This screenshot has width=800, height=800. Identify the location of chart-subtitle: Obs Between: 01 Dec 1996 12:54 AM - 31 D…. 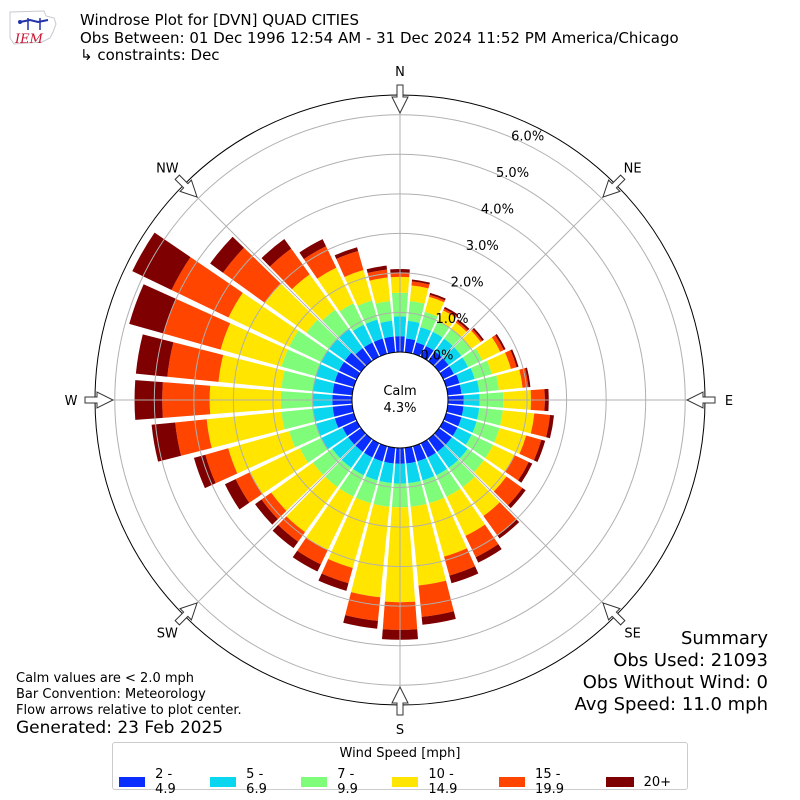
(379, 38).